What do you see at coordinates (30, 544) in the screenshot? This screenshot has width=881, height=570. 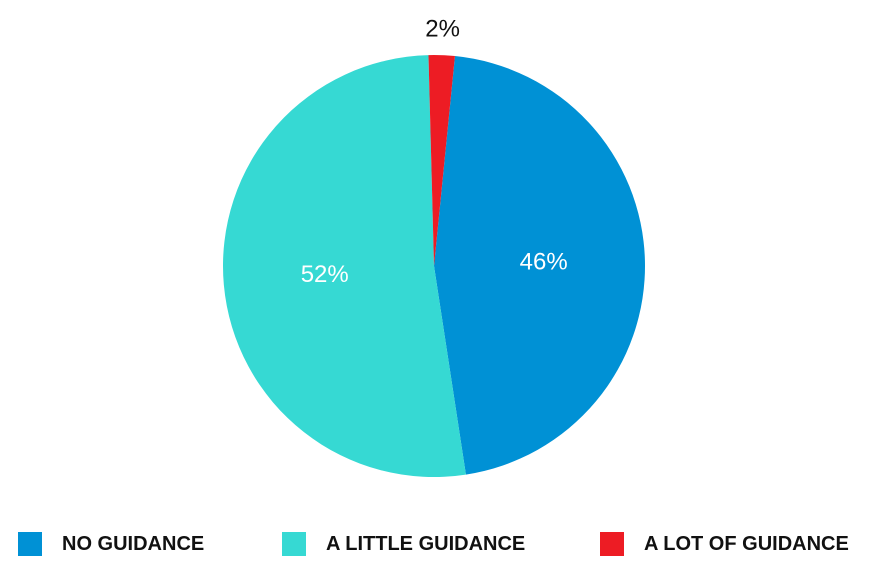 I see `legend-swatch-no-guidance` at bounding box center [30, 544].